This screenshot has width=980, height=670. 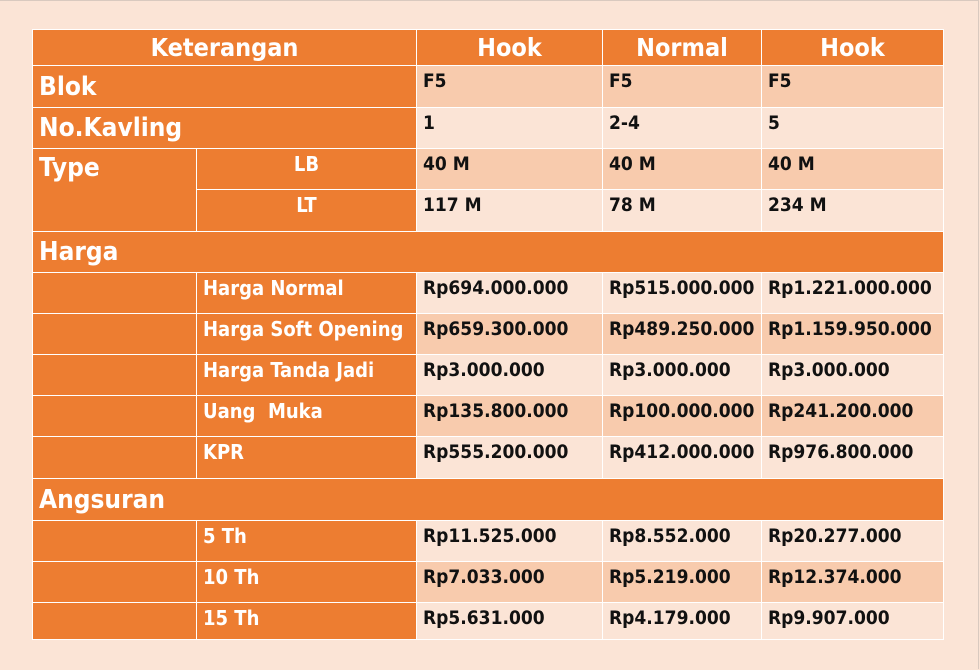 I want to click on value-cell: Rp11.525.000, so click(x=509, y=541).